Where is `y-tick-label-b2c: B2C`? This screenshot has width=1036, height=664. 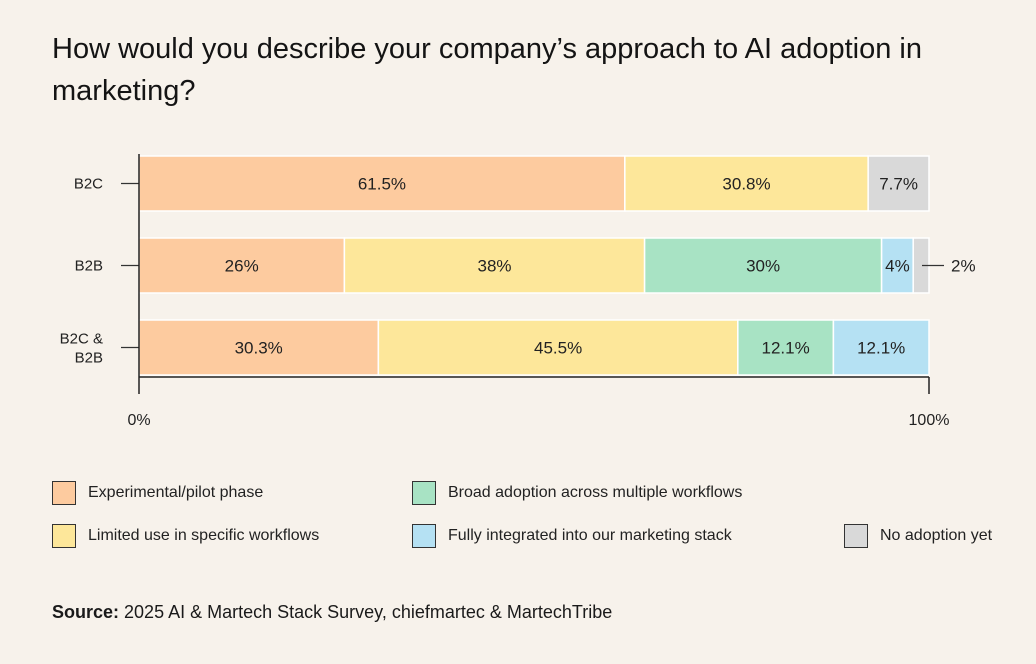
y-tick-label-b2c: B2C is located at coordinates (88, 184).